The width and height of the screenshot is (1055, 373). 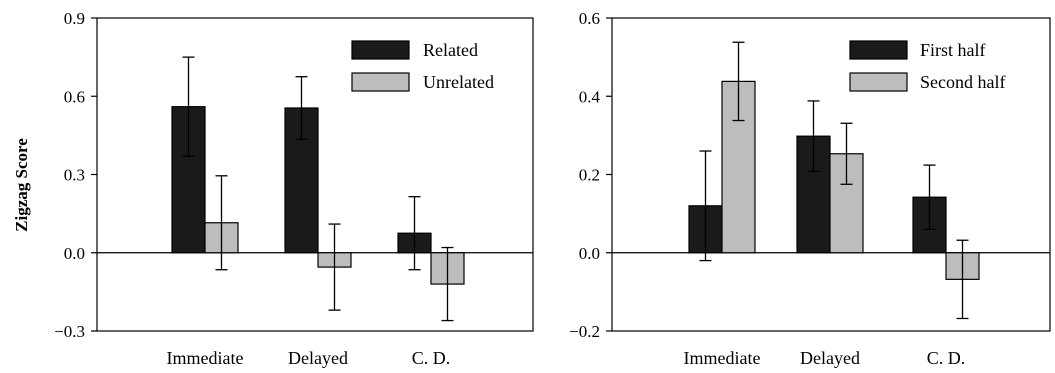 What do you see at coordinates (584, 331) in the screenshot?
I see `y-tick-label: −0.2` at bounding box center [584, 331].